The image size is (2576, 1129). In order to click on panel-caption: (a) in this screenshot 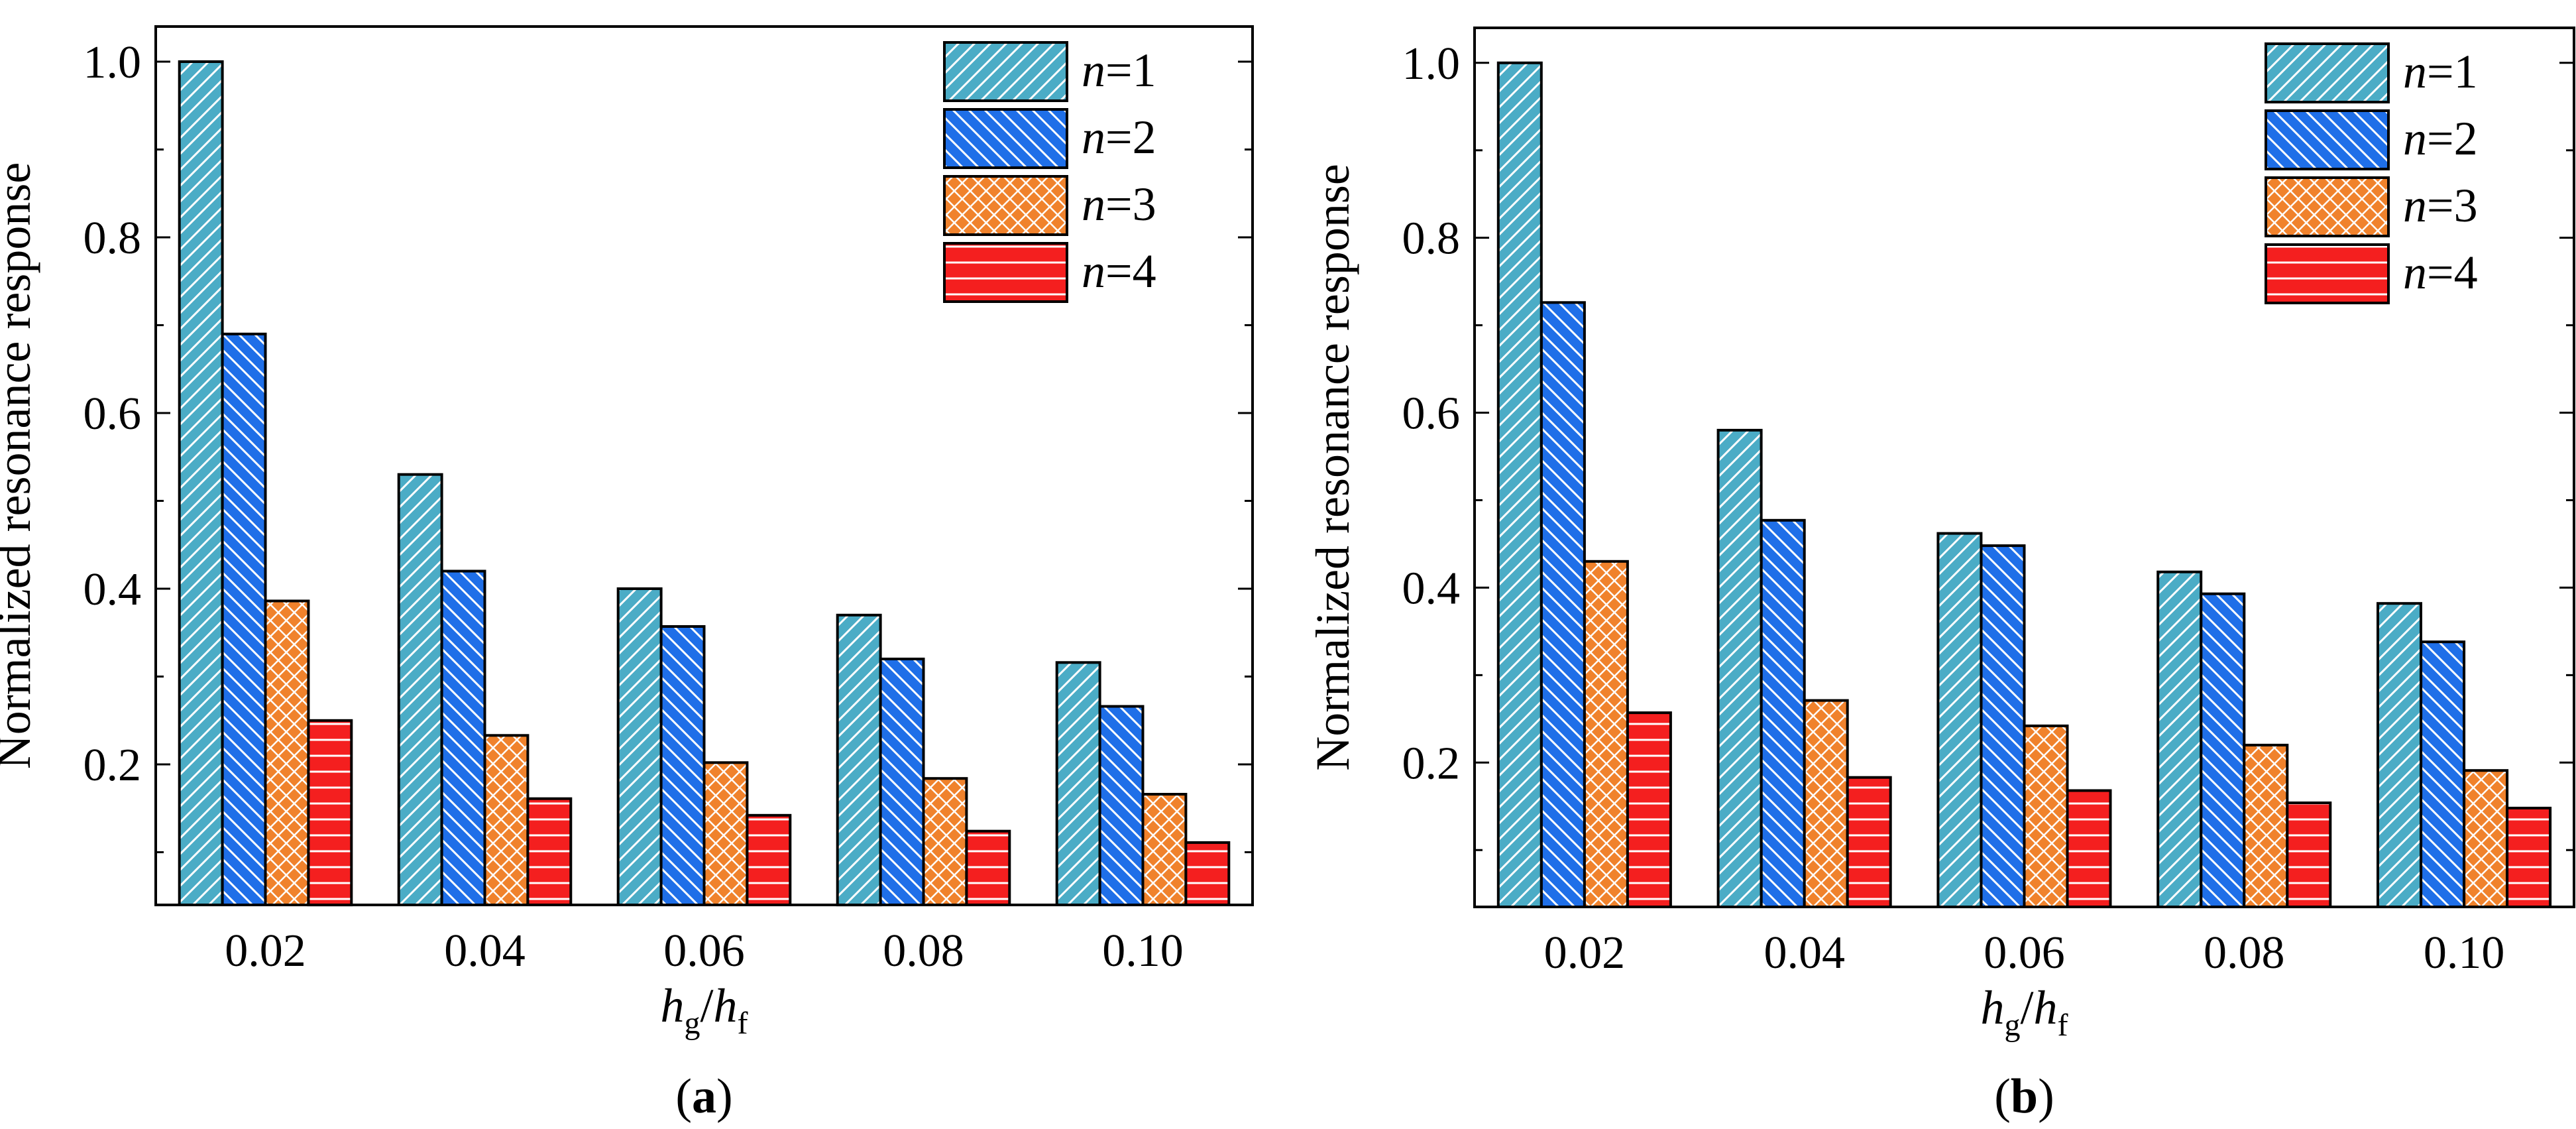, I will do `click(704, 1096)`.